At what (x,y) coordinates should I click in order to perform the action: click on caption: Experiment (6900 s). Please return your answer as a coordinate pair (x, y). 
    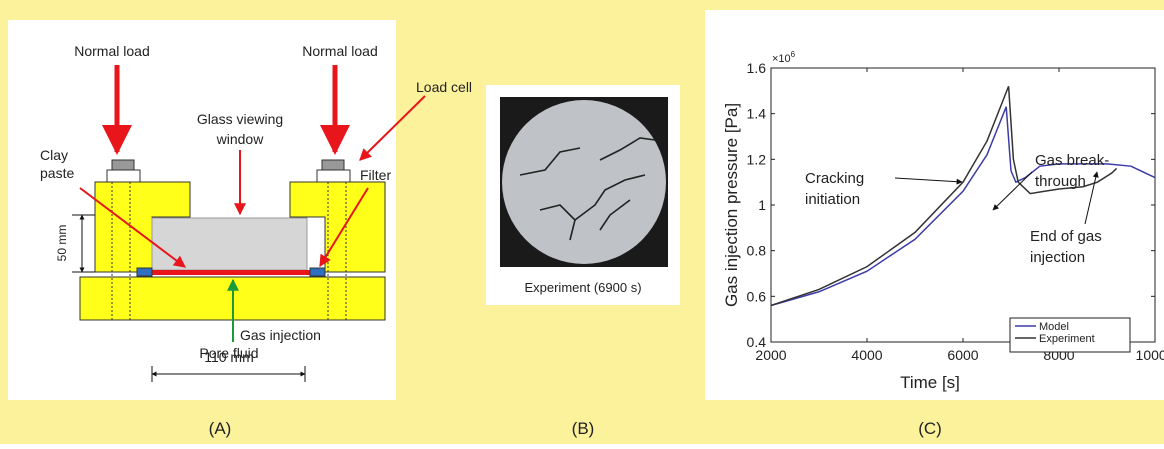
    Looking at the image, I should click on (582, 287).